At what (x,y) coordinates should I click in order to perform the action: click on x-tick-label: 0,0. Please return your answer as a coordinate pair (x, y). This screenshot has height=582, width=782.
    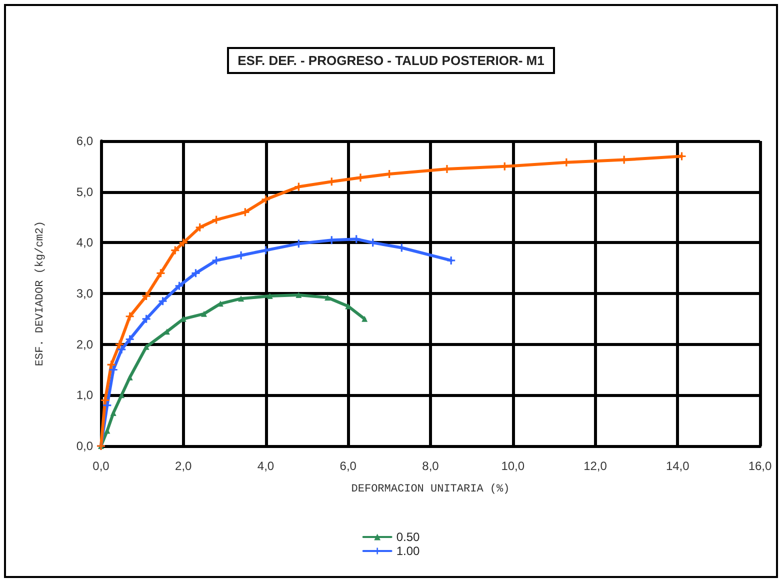
    Looking at the image, I should click on (101, 466).